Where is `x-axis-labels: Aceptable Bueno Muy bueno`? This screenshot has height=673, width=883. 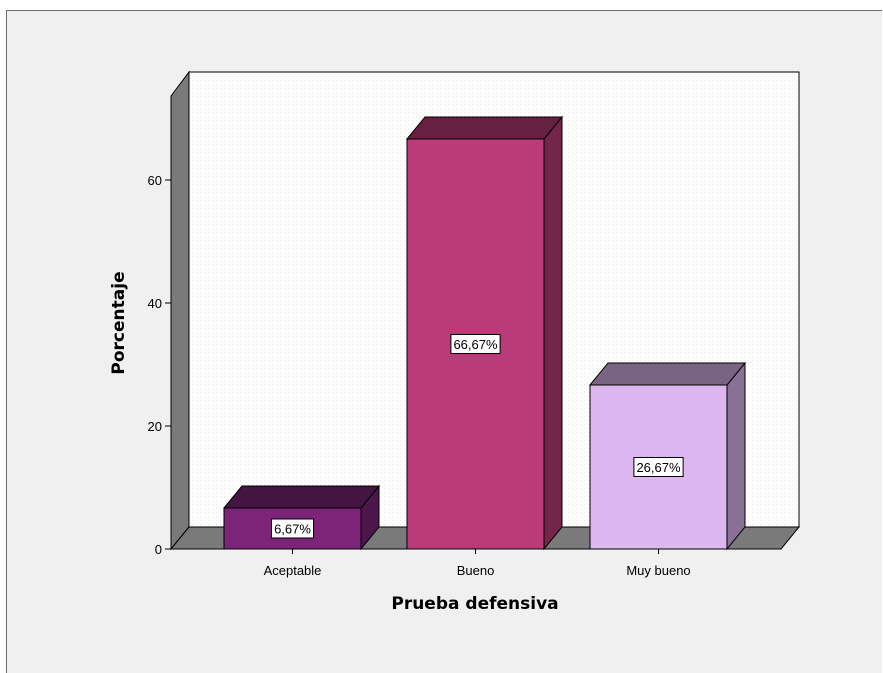
x-axis-labels: Aceptable Bueno Muy bueno is located at coordinates (477, 563).